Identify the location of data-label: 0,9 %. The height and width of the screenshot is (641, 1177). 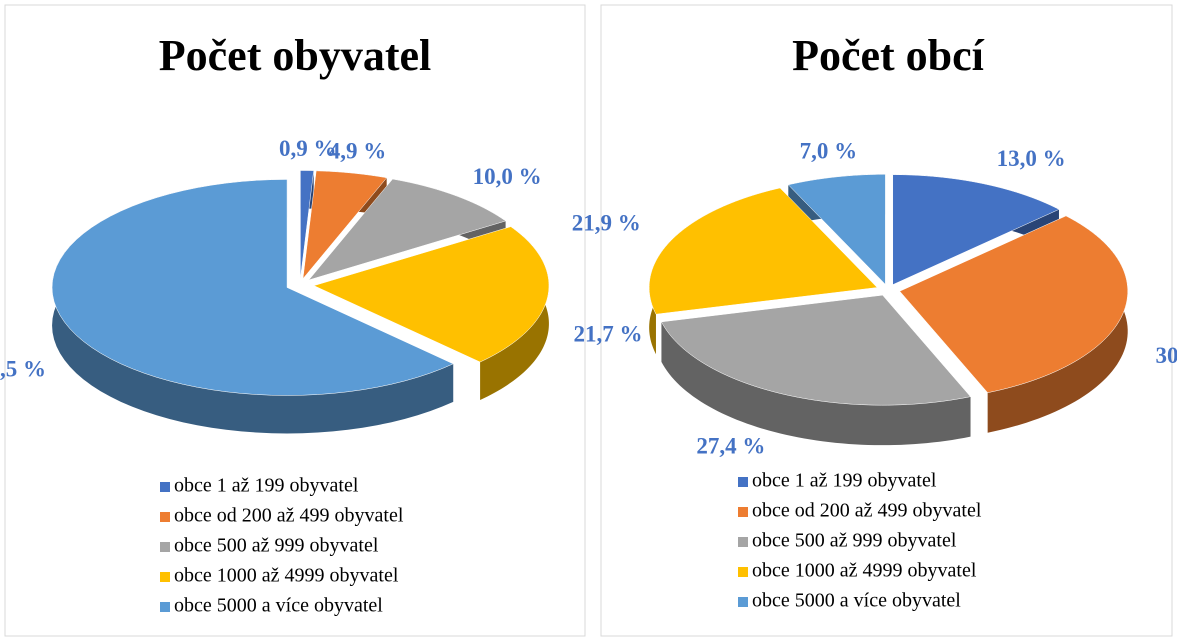
(308, 148).